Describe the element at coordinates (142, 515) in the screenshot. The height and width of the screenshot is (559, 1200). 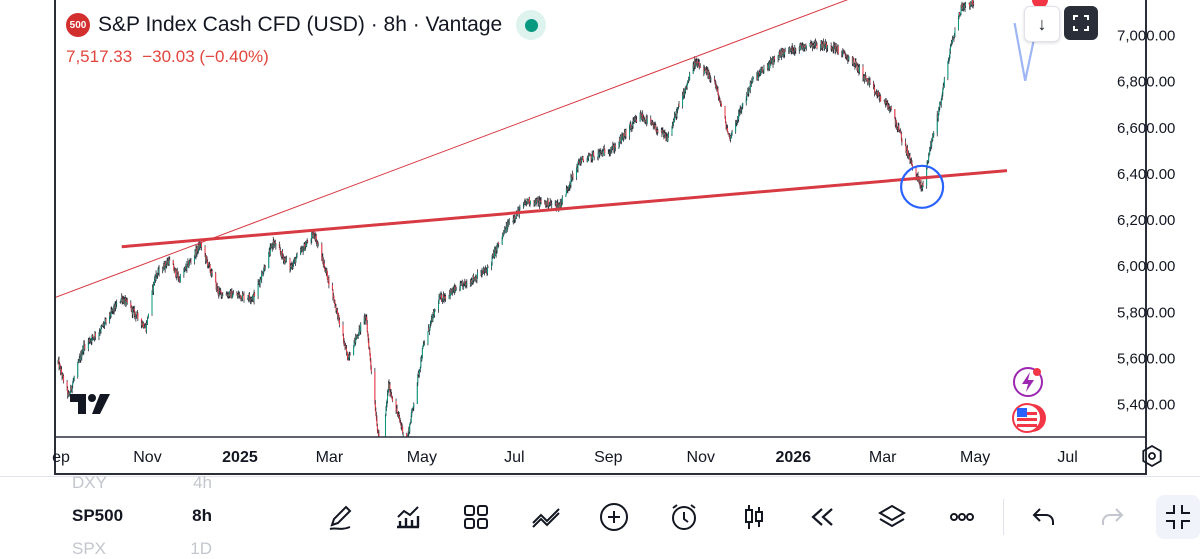
I see `symbol-row-sp500: SP500 8h` at that location.